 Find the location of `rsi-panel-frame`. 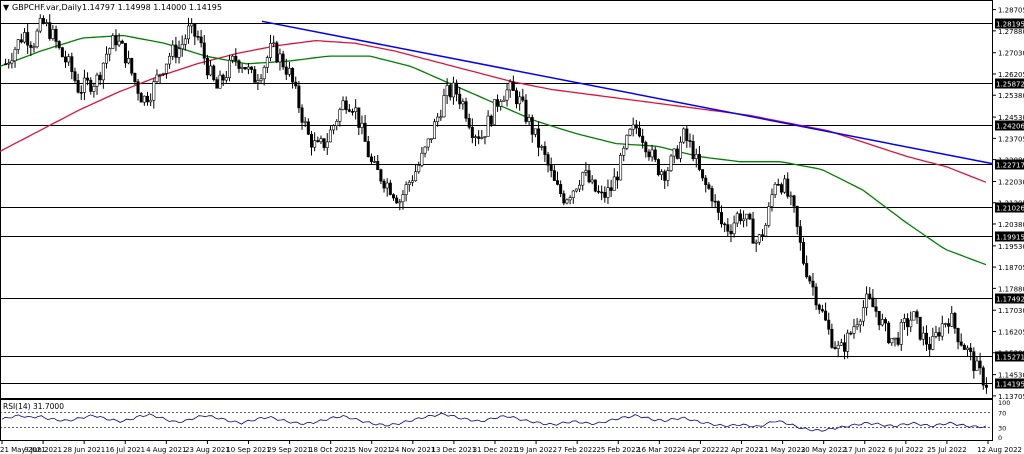

rsi-panel-frame is located at coordinates (496, 420).